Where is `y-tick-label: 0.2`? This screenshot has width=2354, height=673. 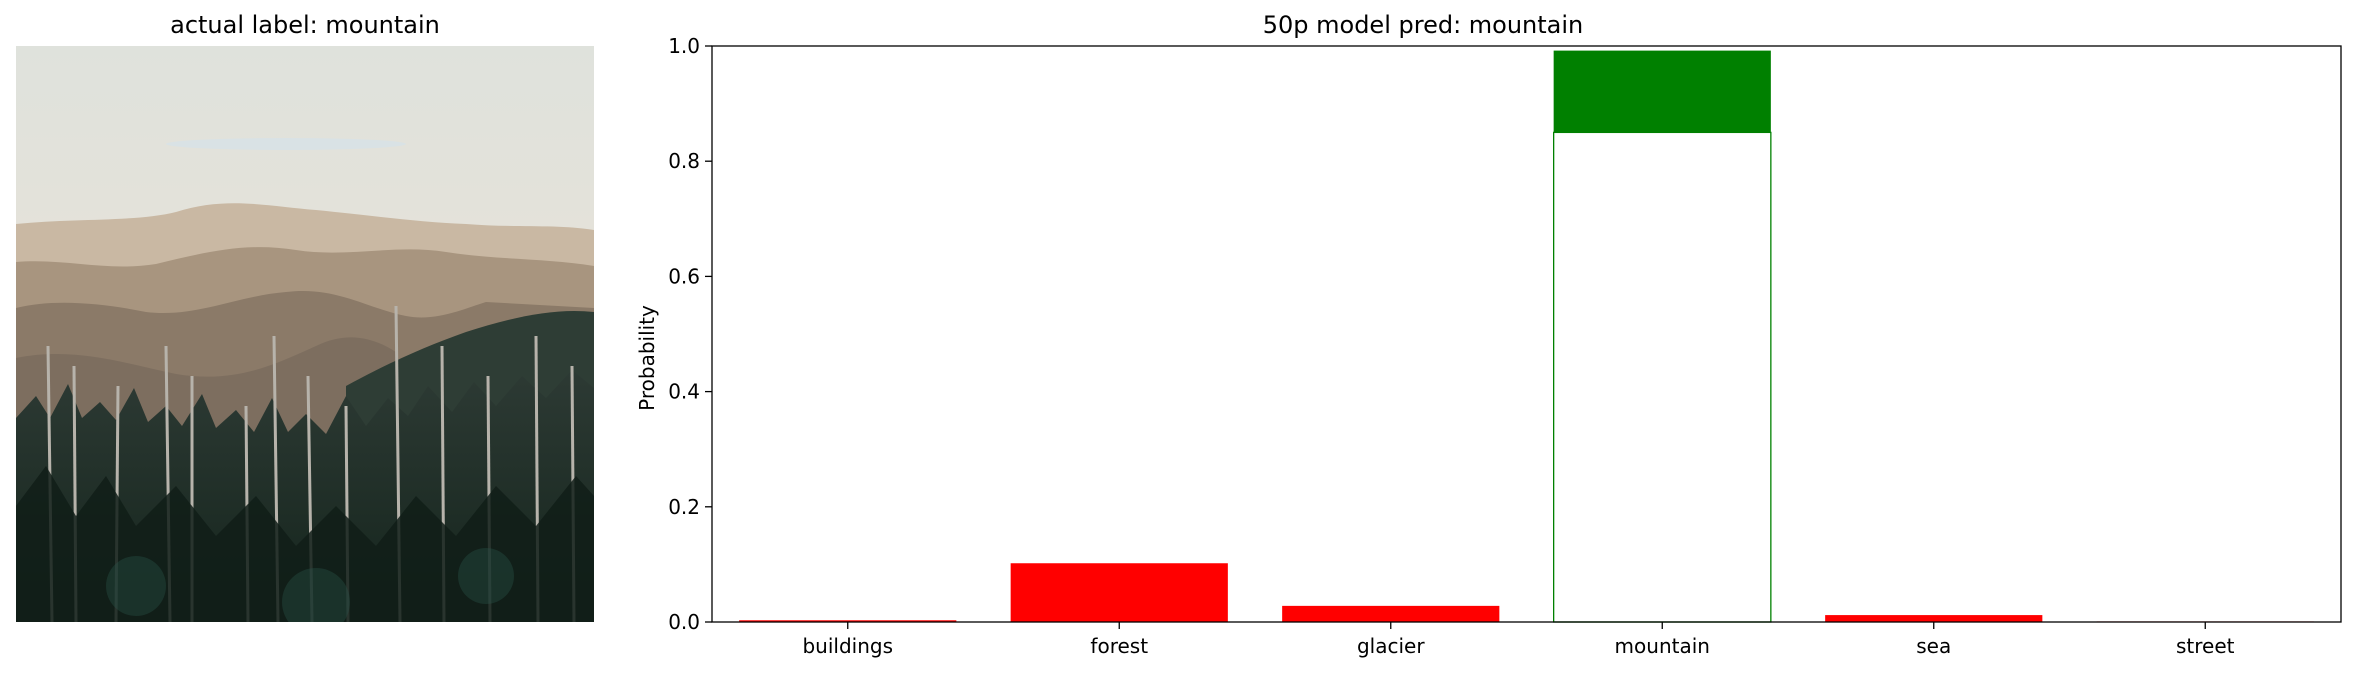 y-tick-label: 0.2 is located at coordinates (684, 507).